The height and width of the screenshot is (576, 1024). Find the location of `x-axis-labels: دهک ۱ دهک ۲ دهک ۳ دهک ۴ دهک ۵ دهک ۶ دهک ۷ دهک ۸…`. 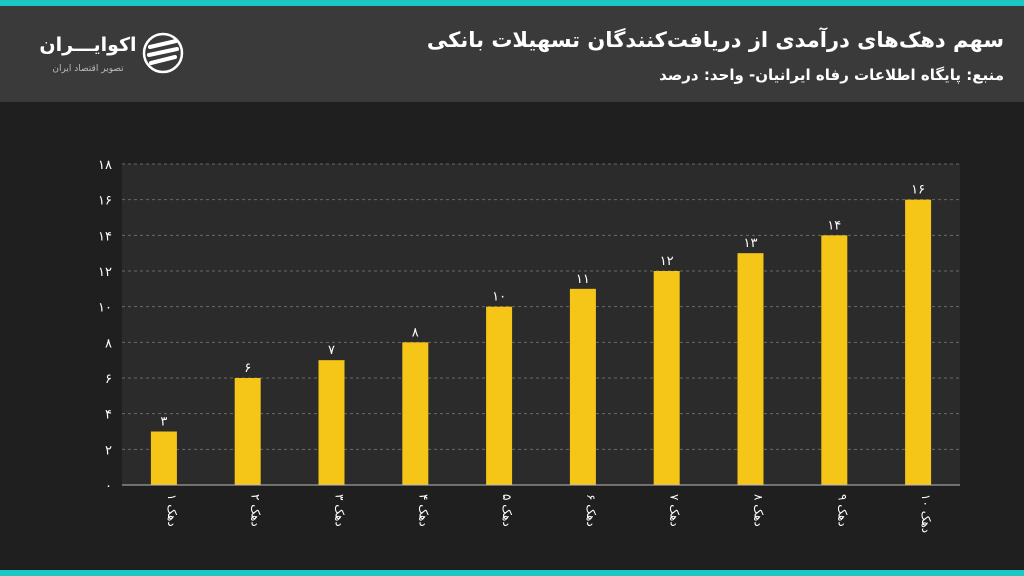

x-axis-labels: دهک ۱ دهک ۲ دهک ۳ دهک ۴ دهک ۵ دهک ۶ دهک ۷ دهک ۸… is located at coordinates (549, 513).